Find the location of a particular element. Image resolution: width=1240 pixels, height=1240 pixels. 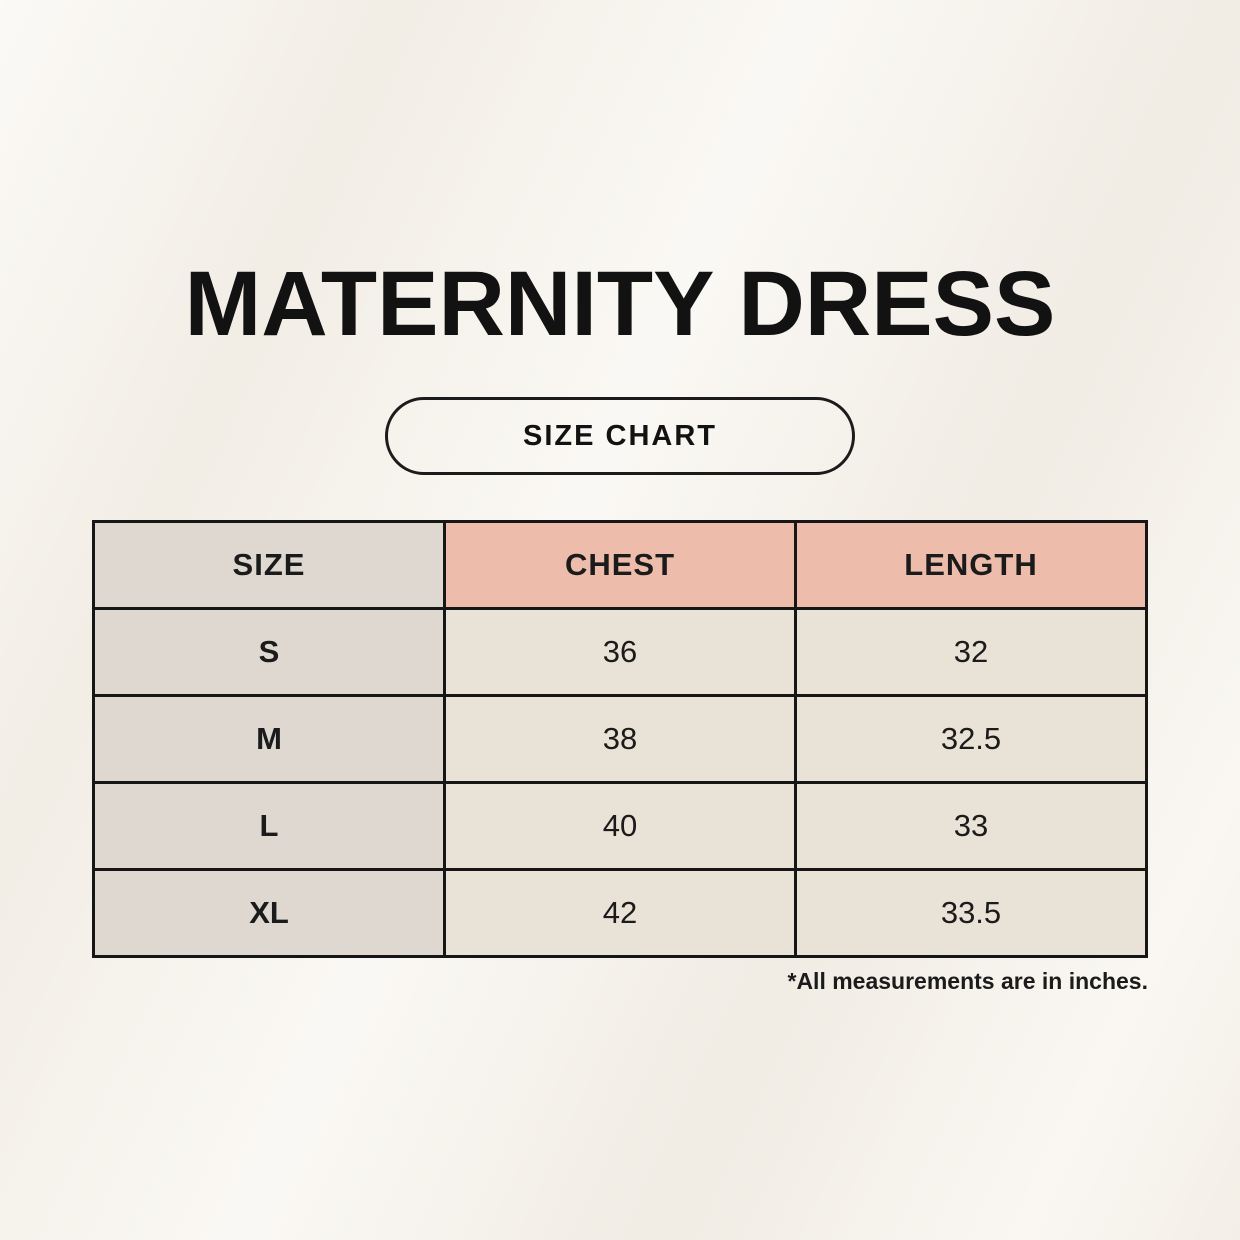

table-row: L 40 33 is located at coordinates (620, 826).